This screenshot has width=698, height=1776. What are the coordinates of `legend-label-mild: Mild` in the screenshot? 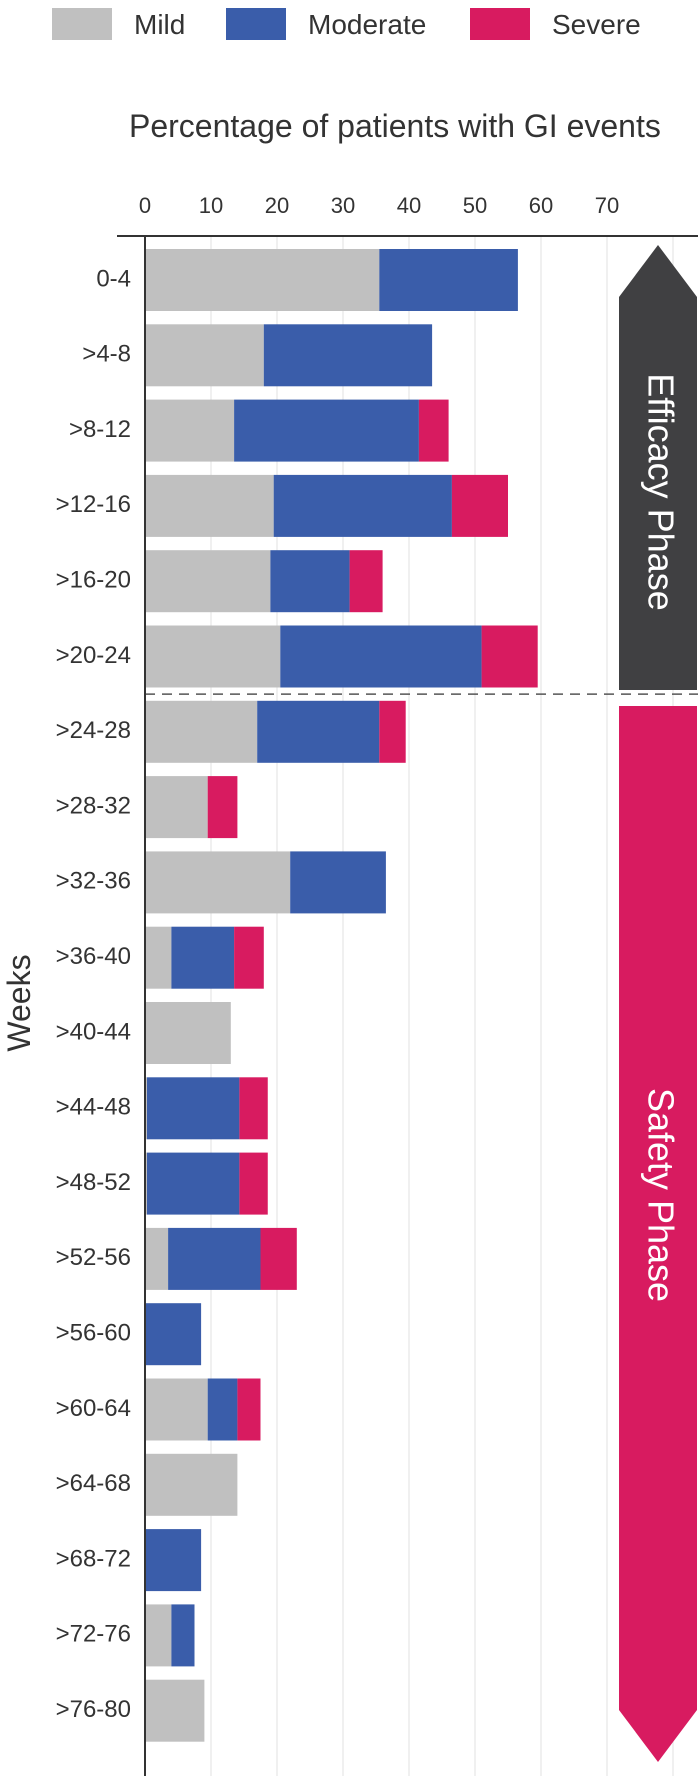 It's located at (159, 24).